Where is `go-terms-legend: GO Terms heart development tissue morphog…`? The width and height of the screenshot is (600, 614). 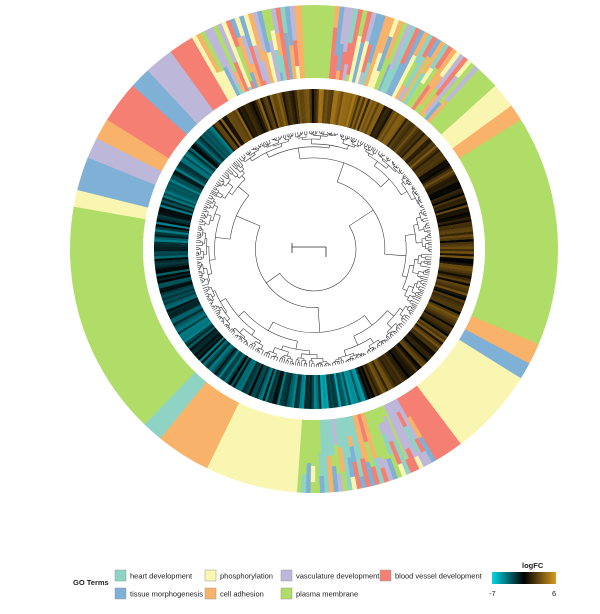 go-terms-legend: GO Terms heart development tissue morphog… is located at coordinates (278, 584).